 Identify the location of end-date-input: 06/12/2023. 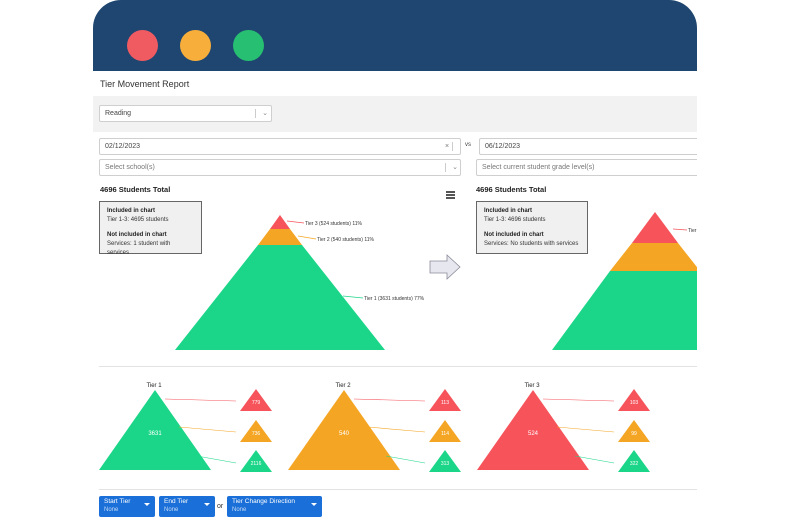
(588, 146).